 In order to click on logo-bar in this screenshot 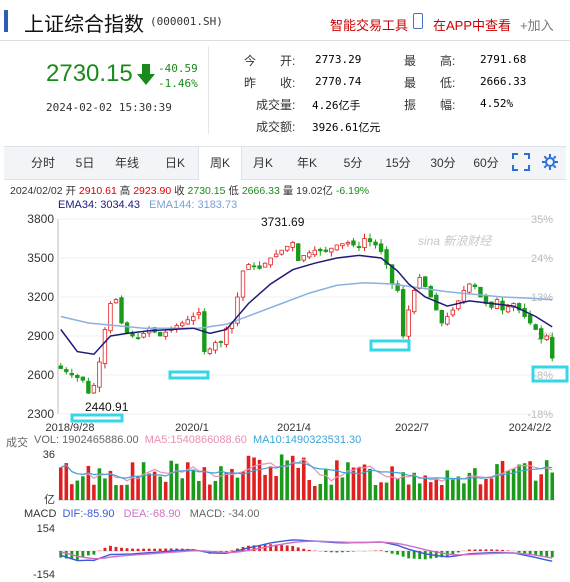, I will do `click(6, 21)`.